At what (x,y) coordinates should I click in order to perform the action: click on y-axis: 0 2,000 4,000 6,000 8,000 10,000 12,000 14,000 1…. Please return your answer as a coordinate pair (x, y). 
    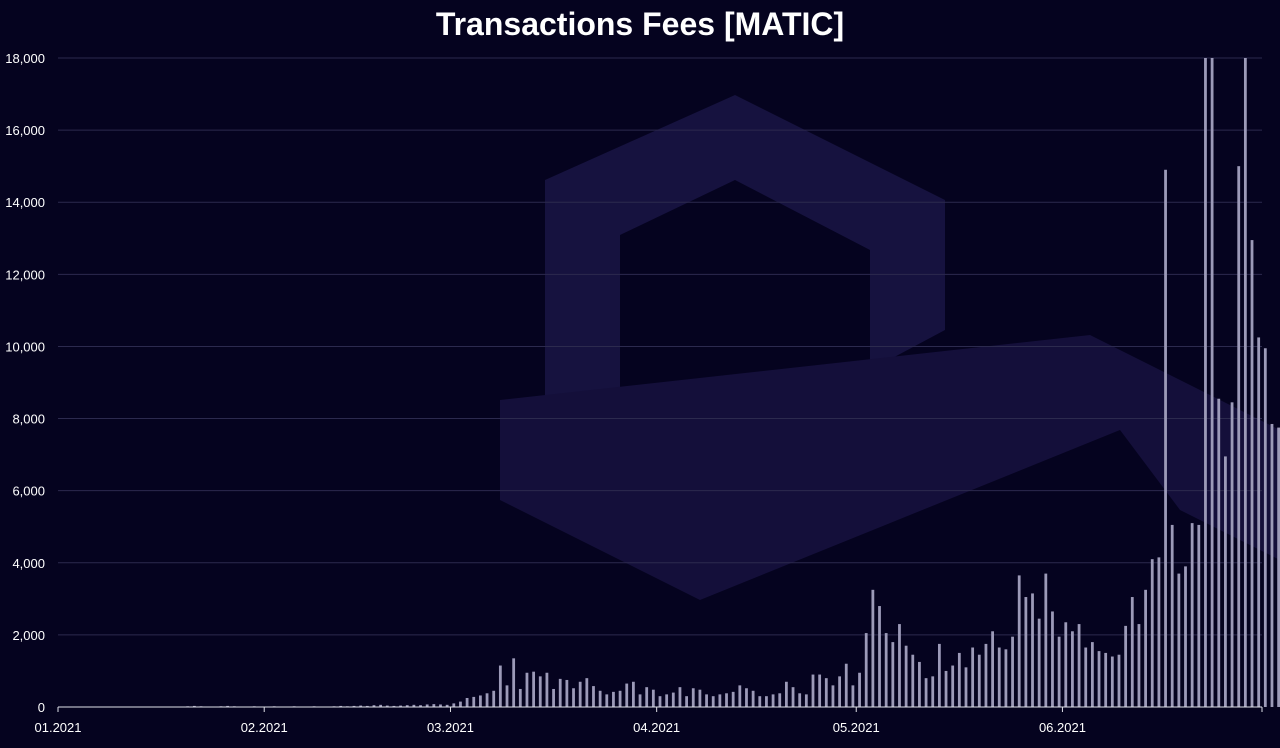
    Looking at the image, I should click on (25, 383).